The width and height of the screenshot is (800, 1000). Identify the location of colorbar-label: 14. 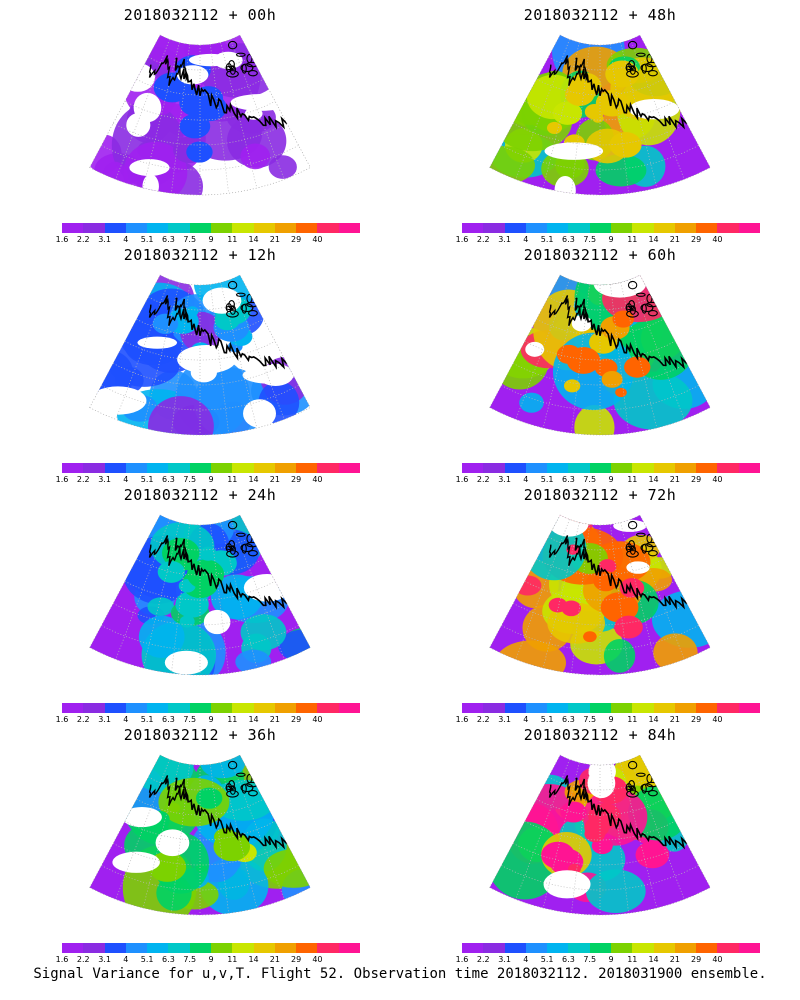
(653, 719).